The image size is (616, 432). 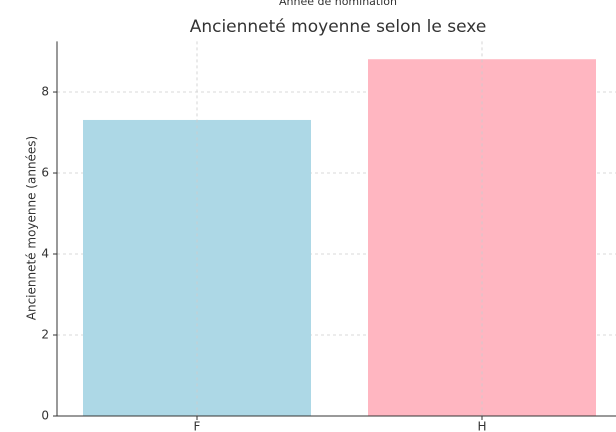 What do you see at coordinates (338, 4) in the screenshot?
I see `cropped-header: Année de nomination` at bounding box center [338, 4].